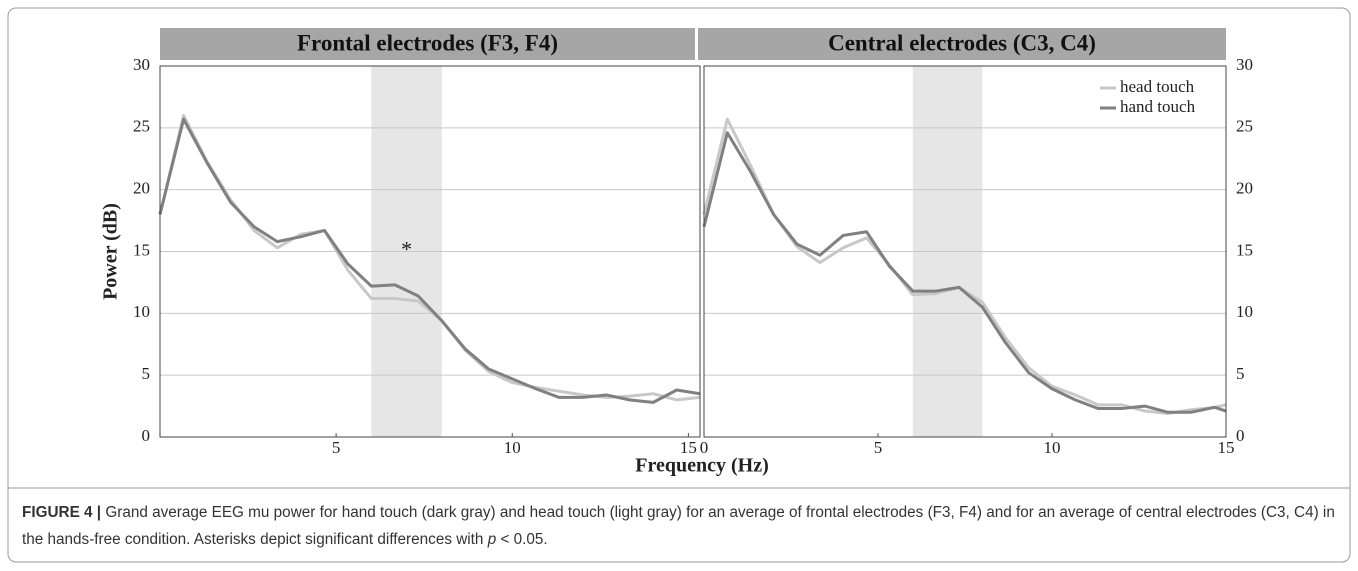 The height and width of the screenshot is (571, 1358). I want to click on annotation: *, so click(406, 249).